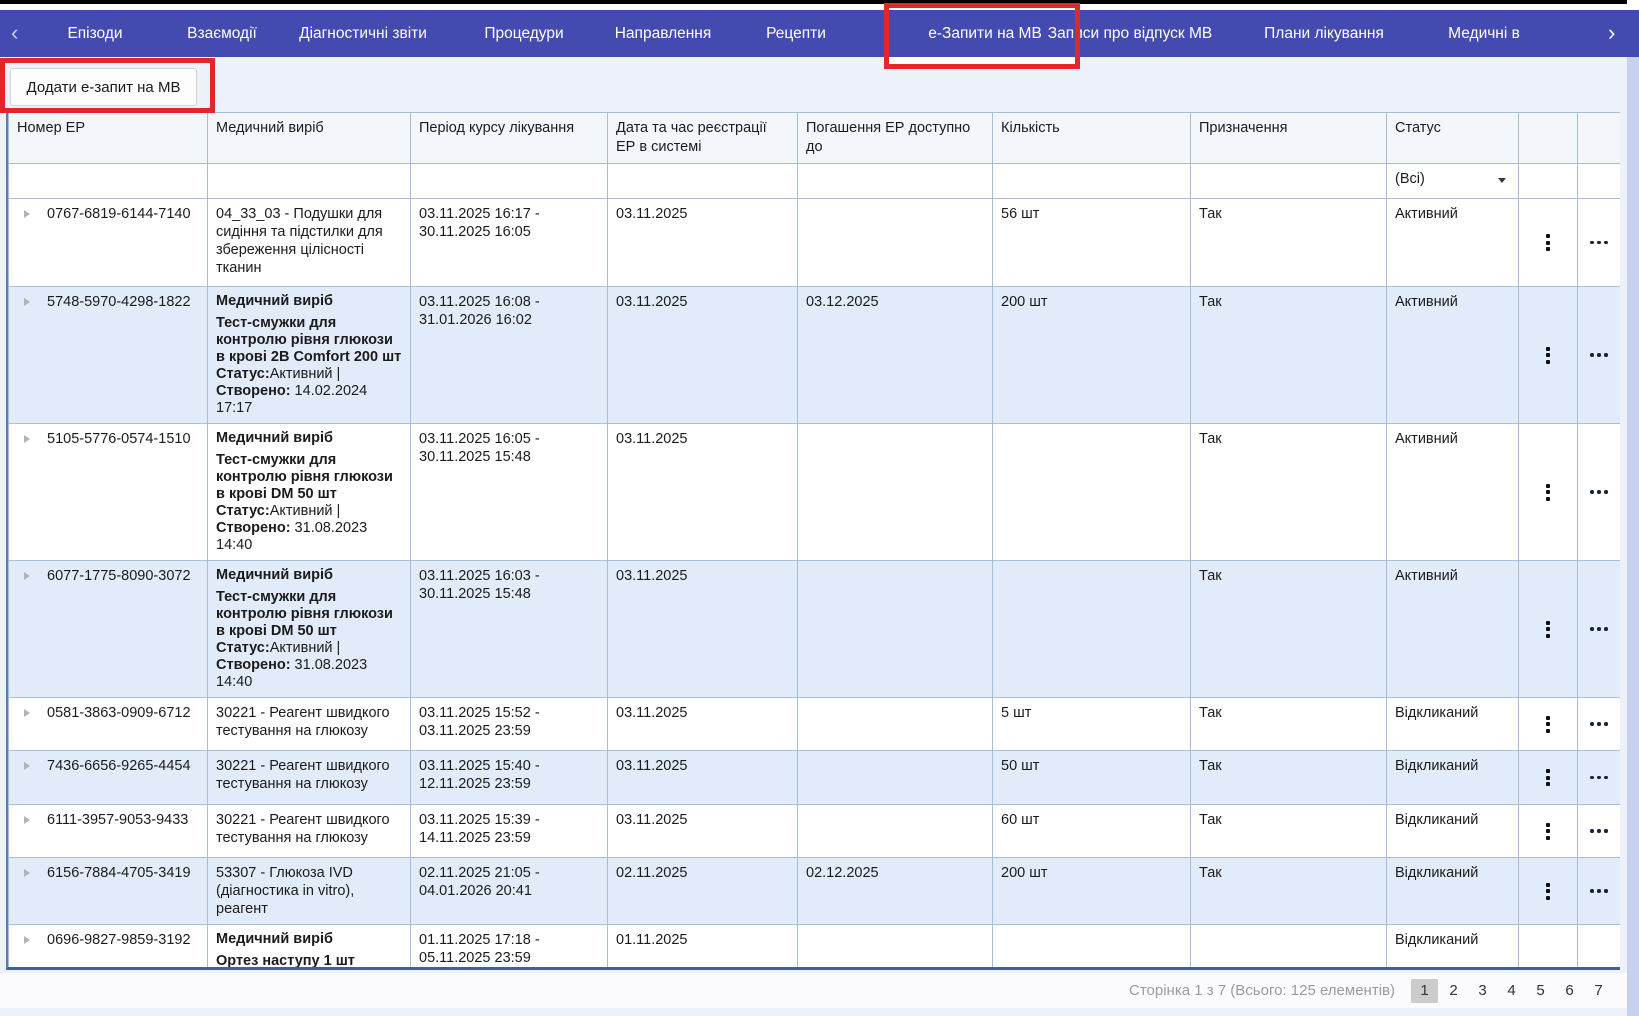 This screenshot has width=1639, height=1016. Describe the element at coordinates (1424, 990) in the screenshot. I see `page-button-1: 1` at that location.